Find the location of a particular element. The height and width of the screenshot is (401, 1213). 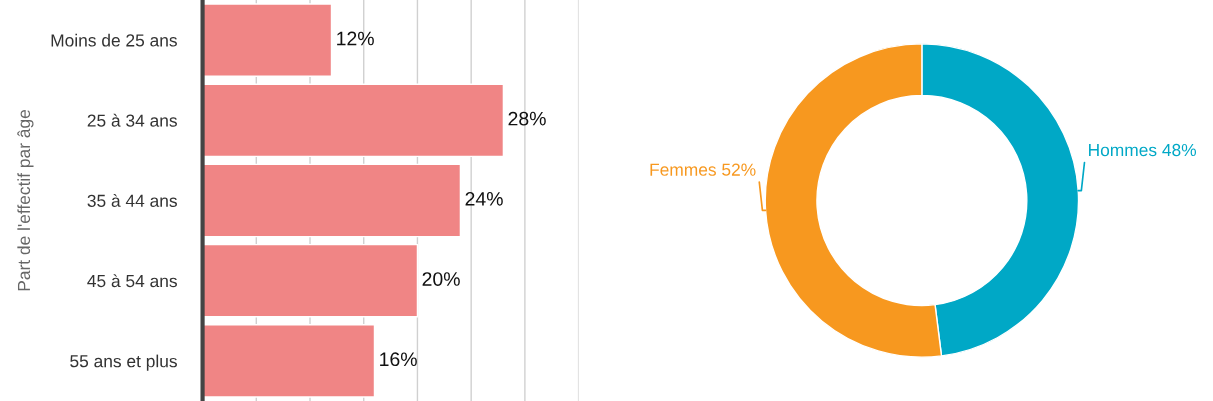

data-label: 20% is located at coordinates (441, 279).